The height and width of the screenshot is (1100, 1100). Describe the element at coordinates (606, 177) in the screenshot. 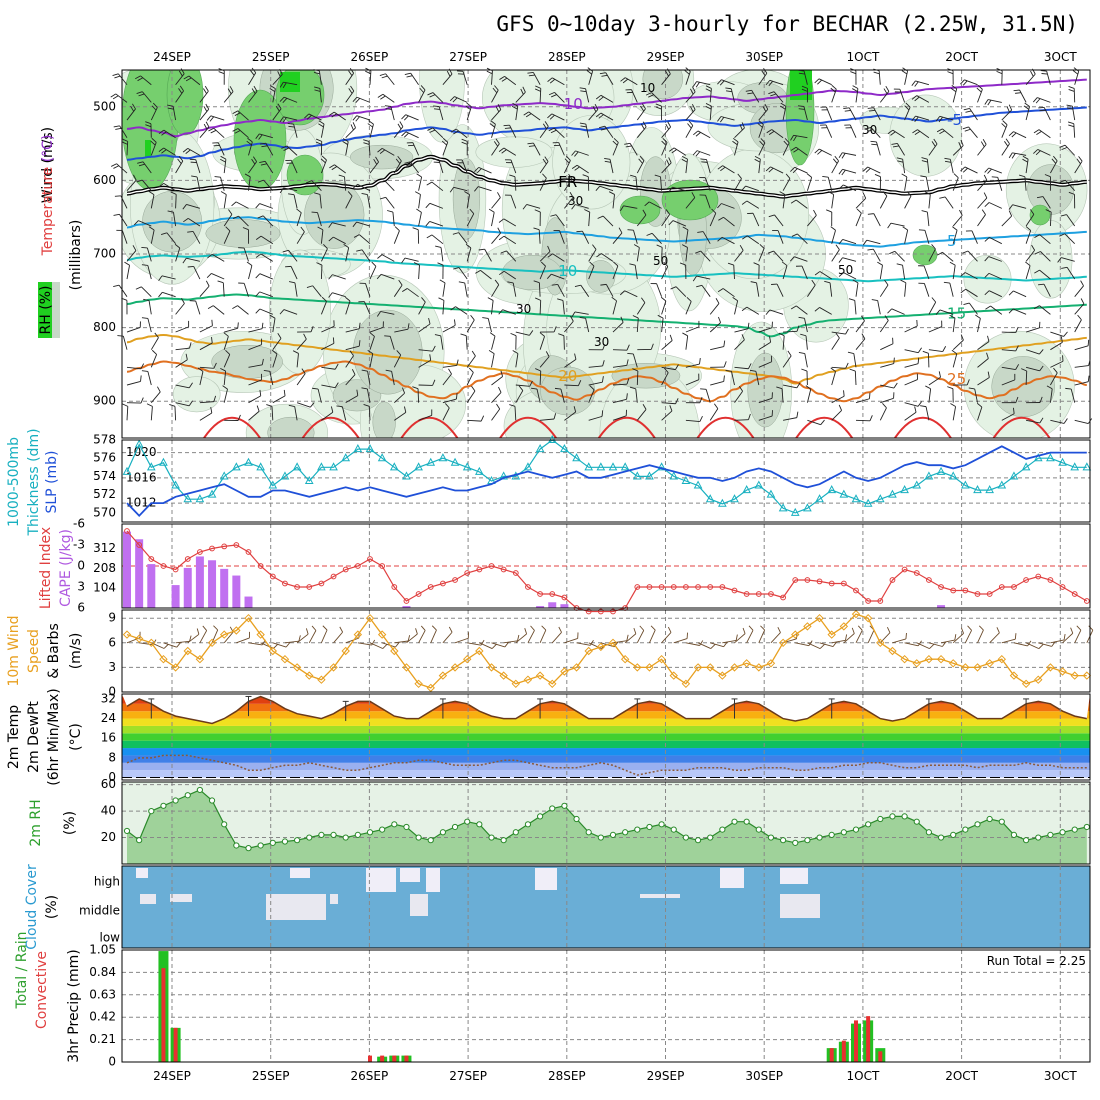

I see `isotherm-freezing-inner` at that location.